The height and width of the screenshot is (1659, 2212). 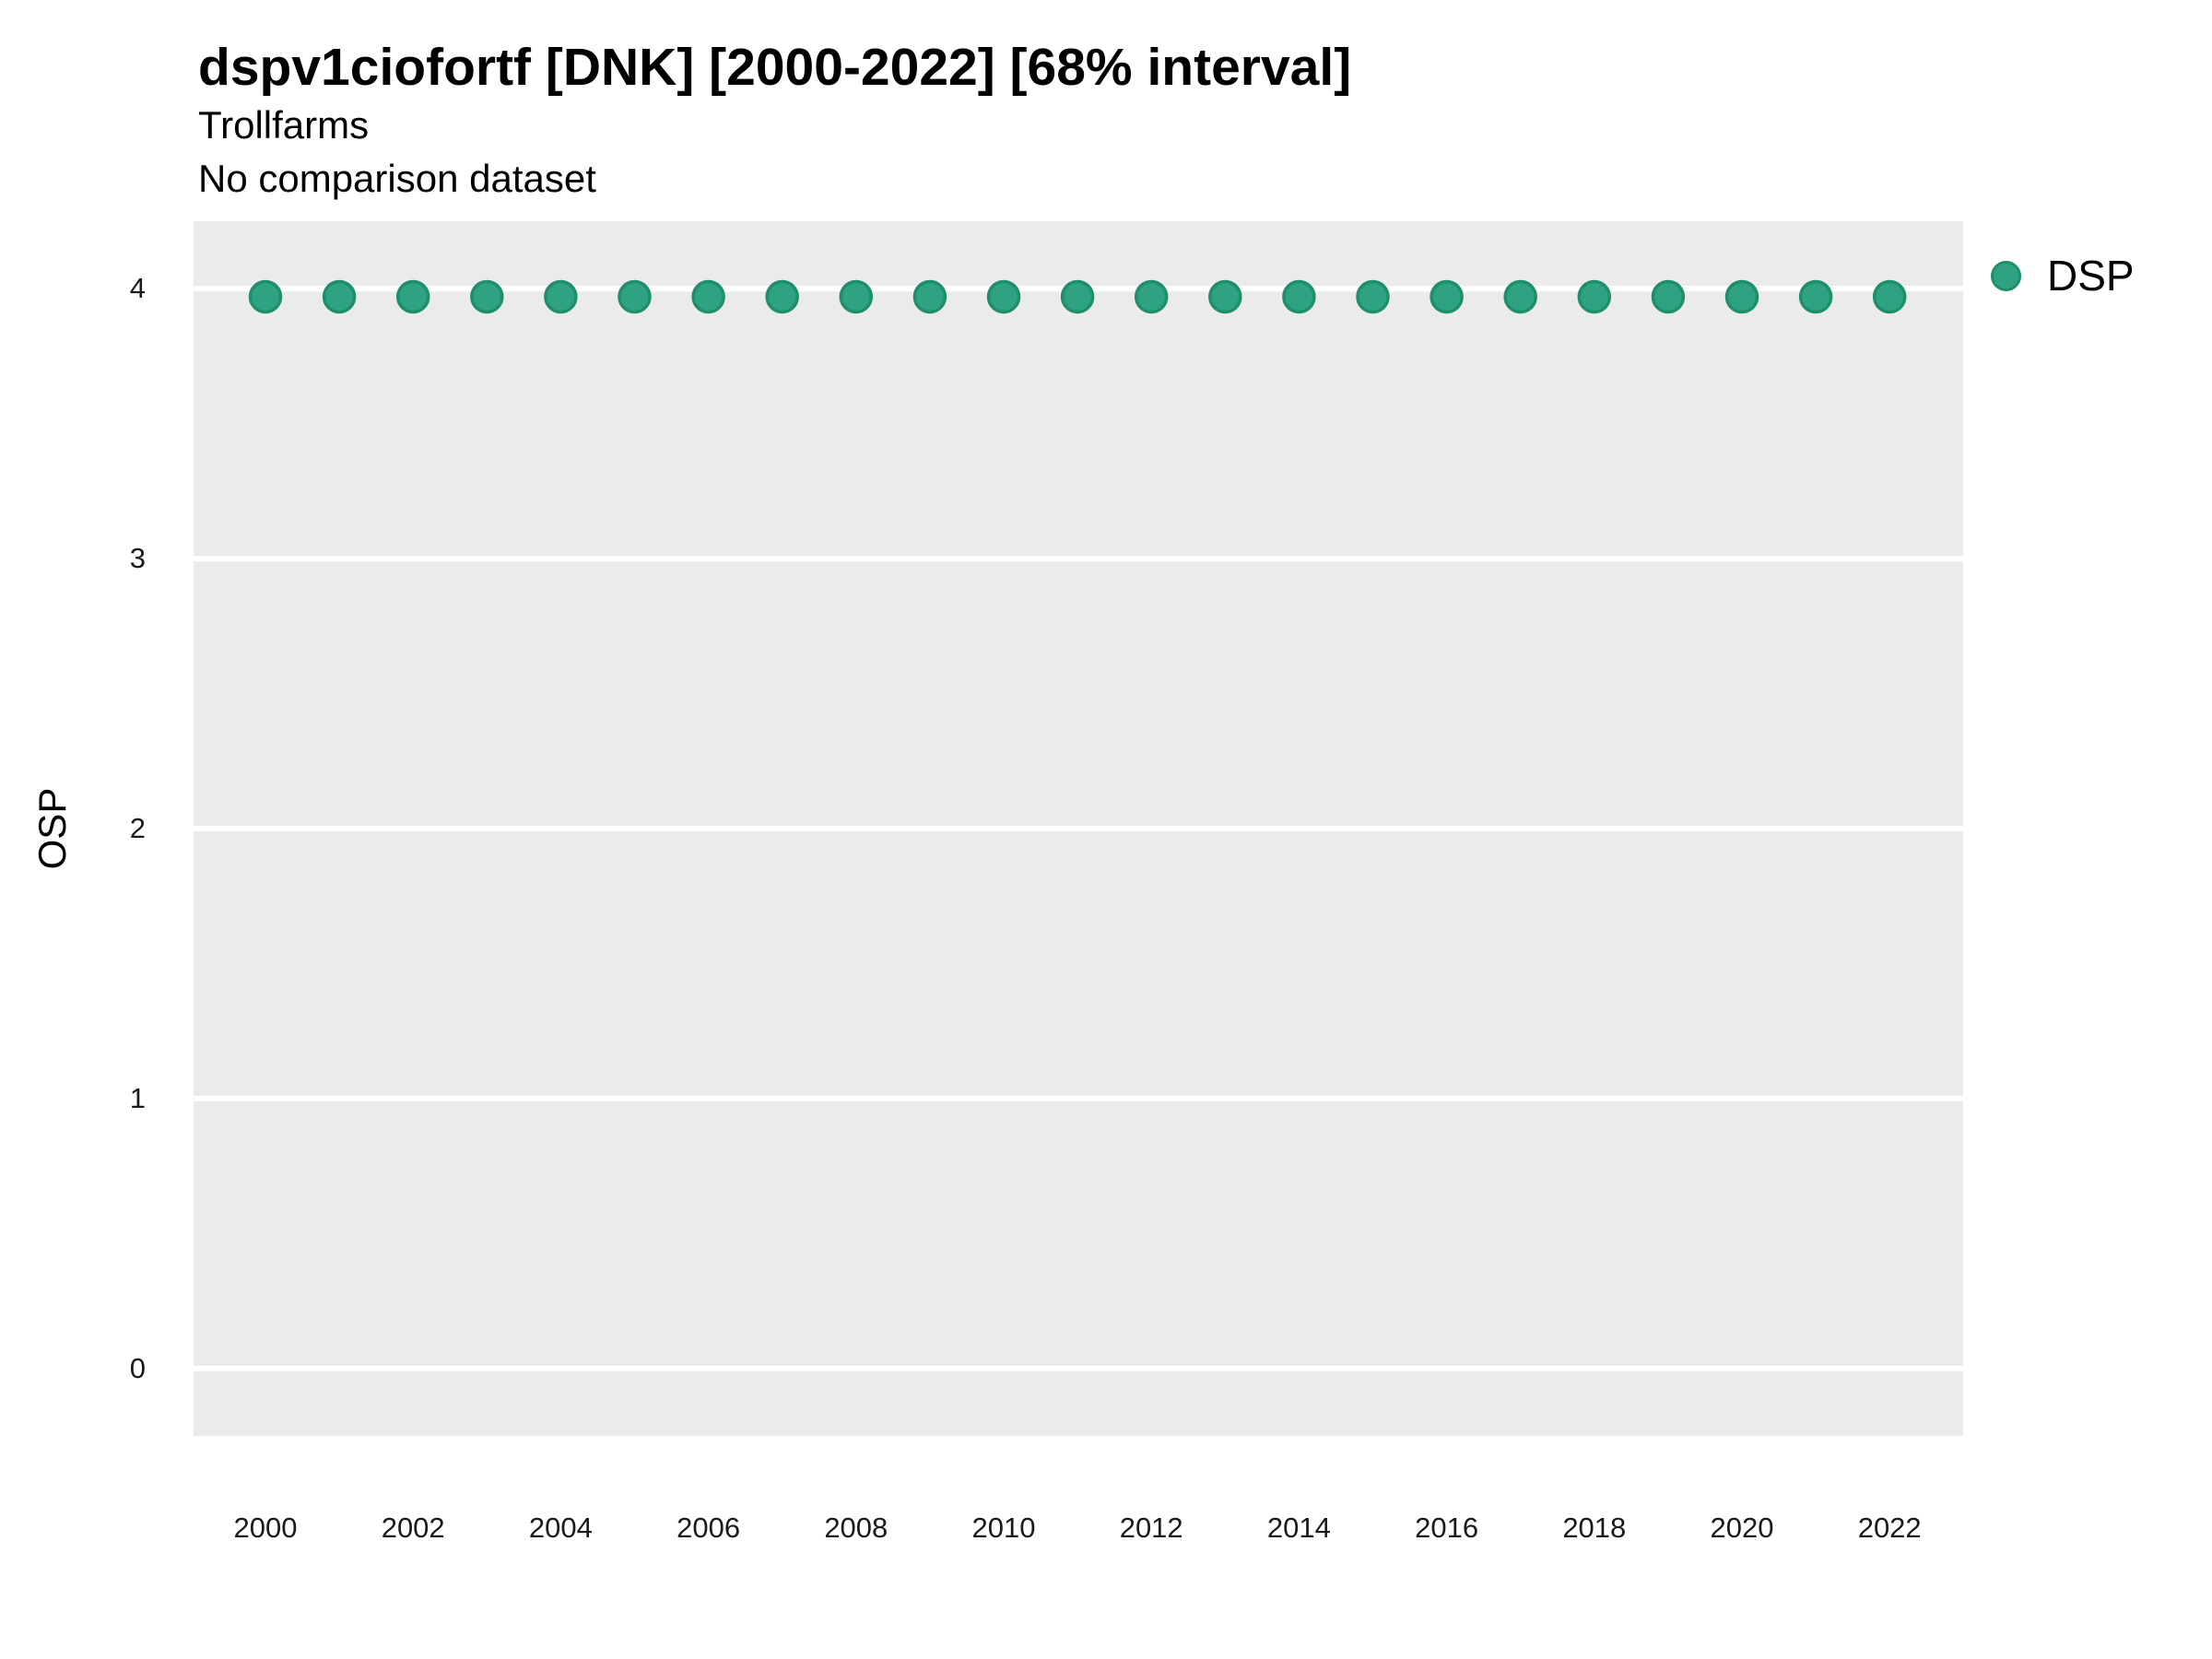 I want to click on x-tick-label-2016: 2016, so click(x=1447, y=1528).